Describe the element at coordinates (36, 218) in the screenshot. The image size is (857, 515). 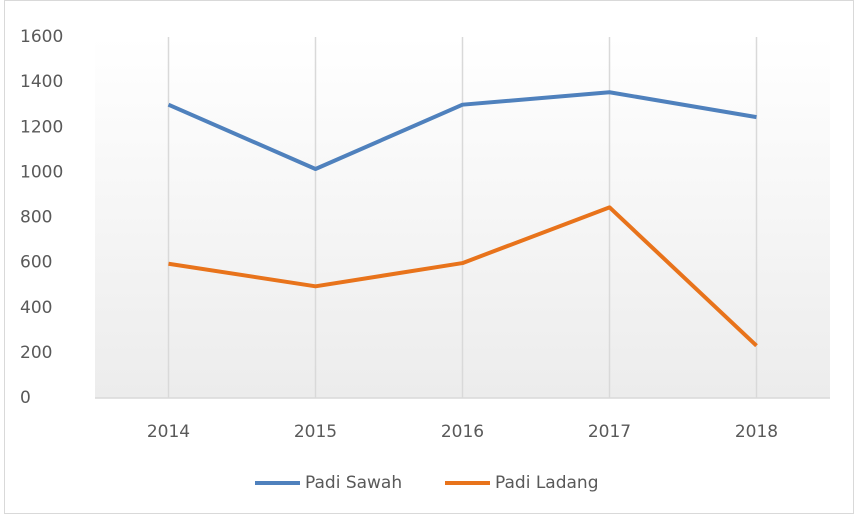
I see `y-tick-label: 800` at that location.